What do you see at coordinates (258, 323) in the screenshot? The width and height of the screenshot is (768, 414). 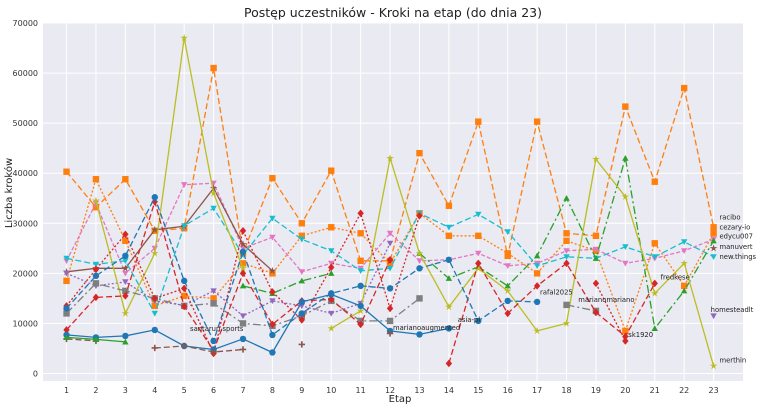 I see `series-line-santarun.sports` at bounding box center [258, 323].